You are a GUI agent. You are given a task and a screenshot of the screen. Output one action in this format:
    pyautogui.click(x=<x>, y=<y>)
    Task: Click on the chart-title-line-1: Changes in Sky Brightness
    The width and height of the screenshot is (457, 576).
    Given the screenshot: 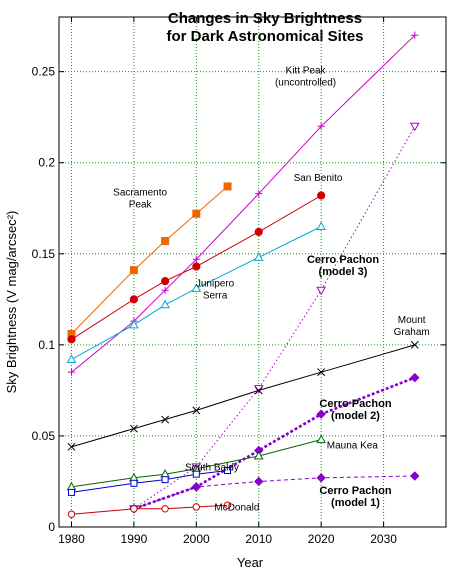 What is the action you would take?
    pyautogui.click(x=265, y=18)
    